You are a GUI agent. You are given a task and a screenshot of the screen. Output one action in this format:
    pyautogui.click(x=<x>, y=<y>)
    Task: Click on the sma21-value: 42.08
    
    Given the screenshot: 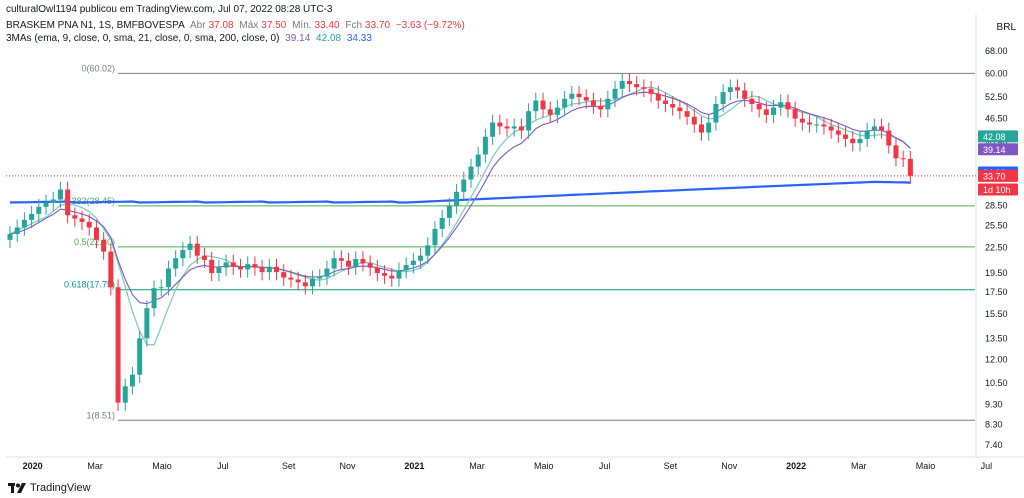 What is the action you would take?
    pyautogui.click(x=329, y=38)
    